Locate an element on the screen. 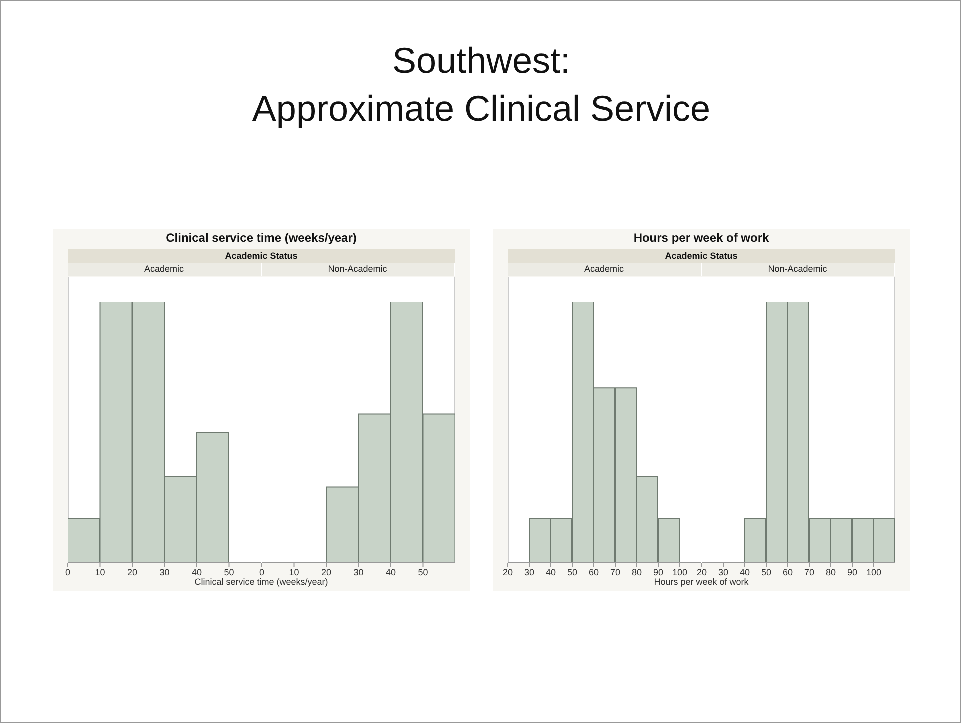 This screenshot has width=961, height=723. text: Approximate Clinical Service is located at coordinates (481, 109).